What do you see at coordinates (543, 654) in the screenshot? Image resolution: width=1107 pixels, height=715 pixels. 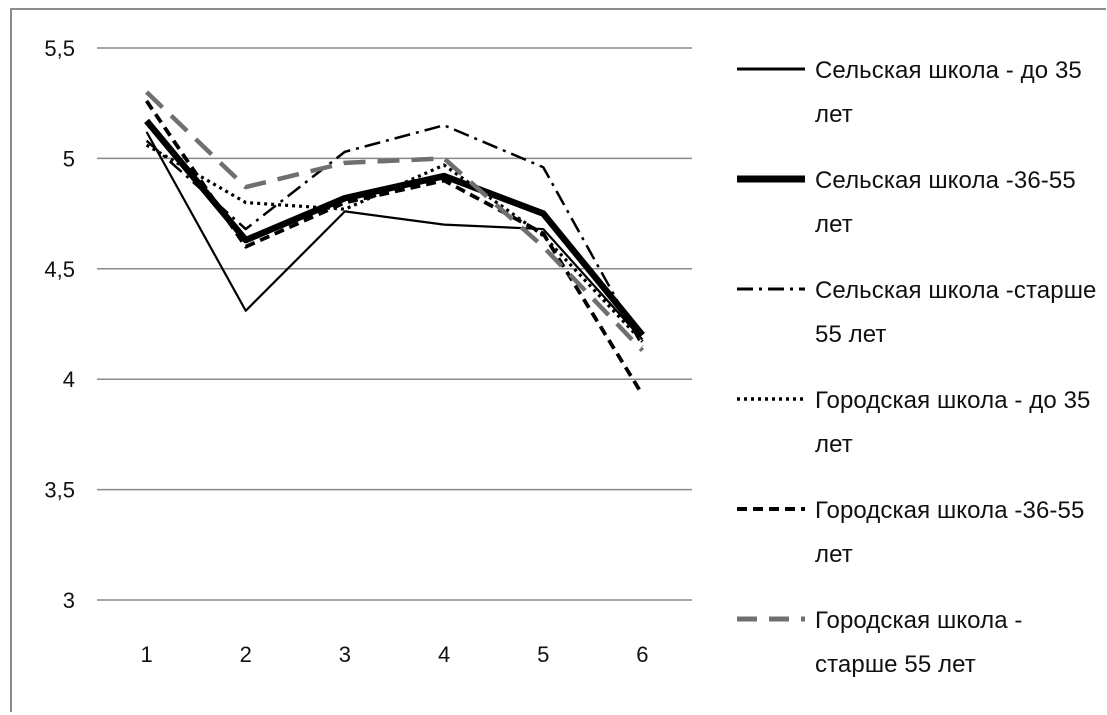 I see `x-tick-label: 5` at bounding box center [543, 654].